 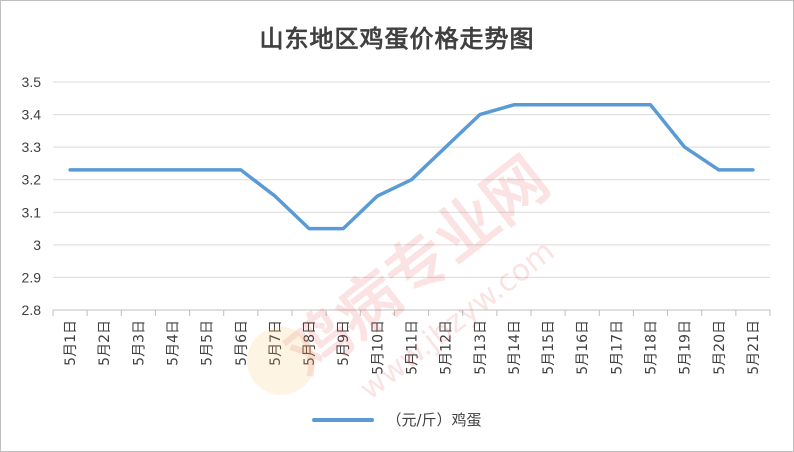 I want to click on x-tick-label: 5月2日, so click(x=105, y=343).